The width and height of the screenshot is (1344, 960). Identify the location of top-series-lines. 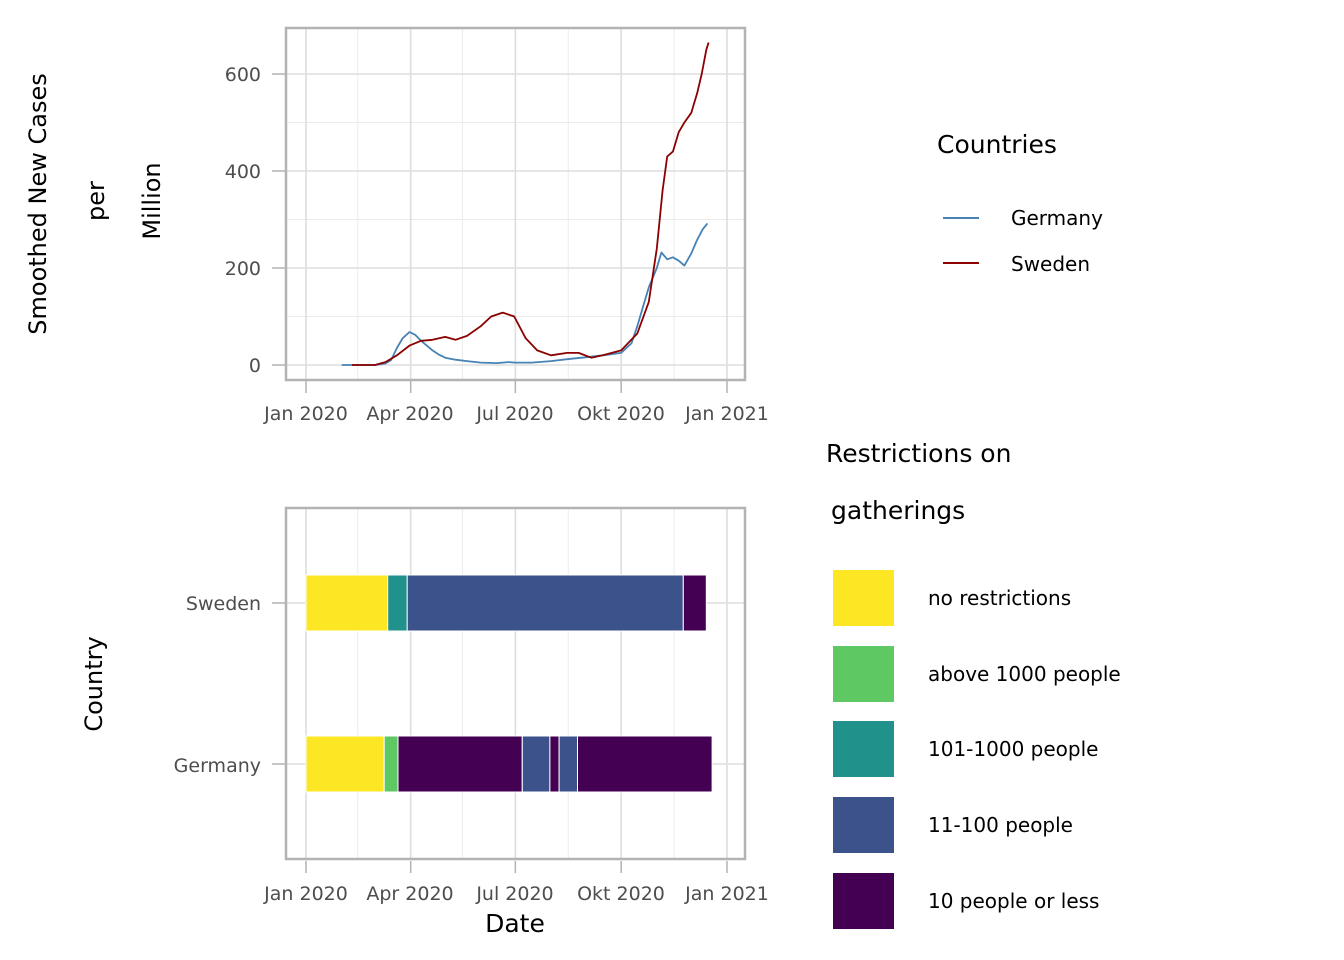
(525, 204).